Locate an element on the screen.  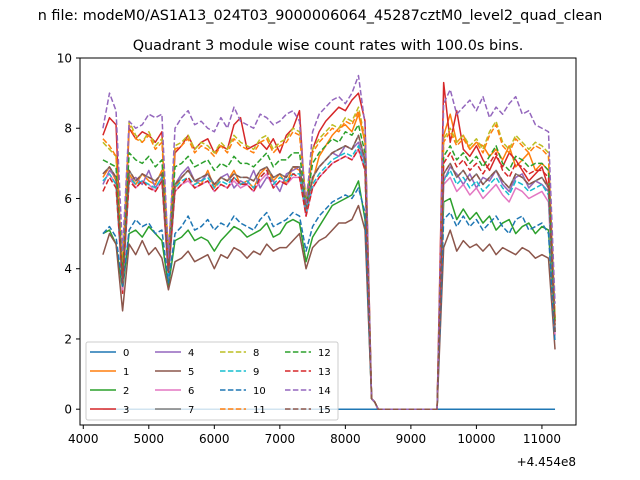
x-tick-label: 6000 is located at coordinates (214, 439).